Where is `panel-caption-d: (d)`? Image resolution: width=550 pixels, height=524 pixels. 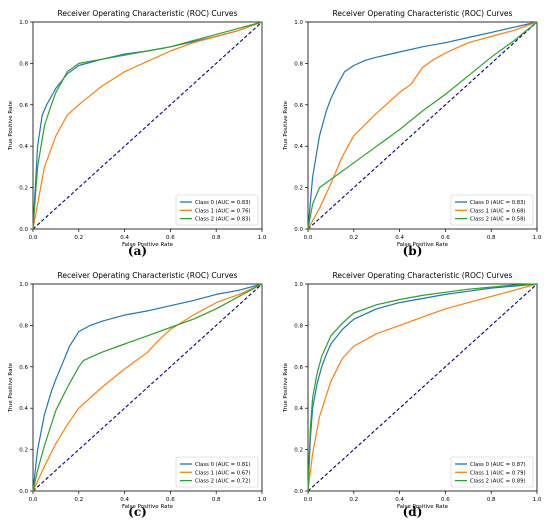
panel-caption-d: (d) is located at coordinates (412, 512).